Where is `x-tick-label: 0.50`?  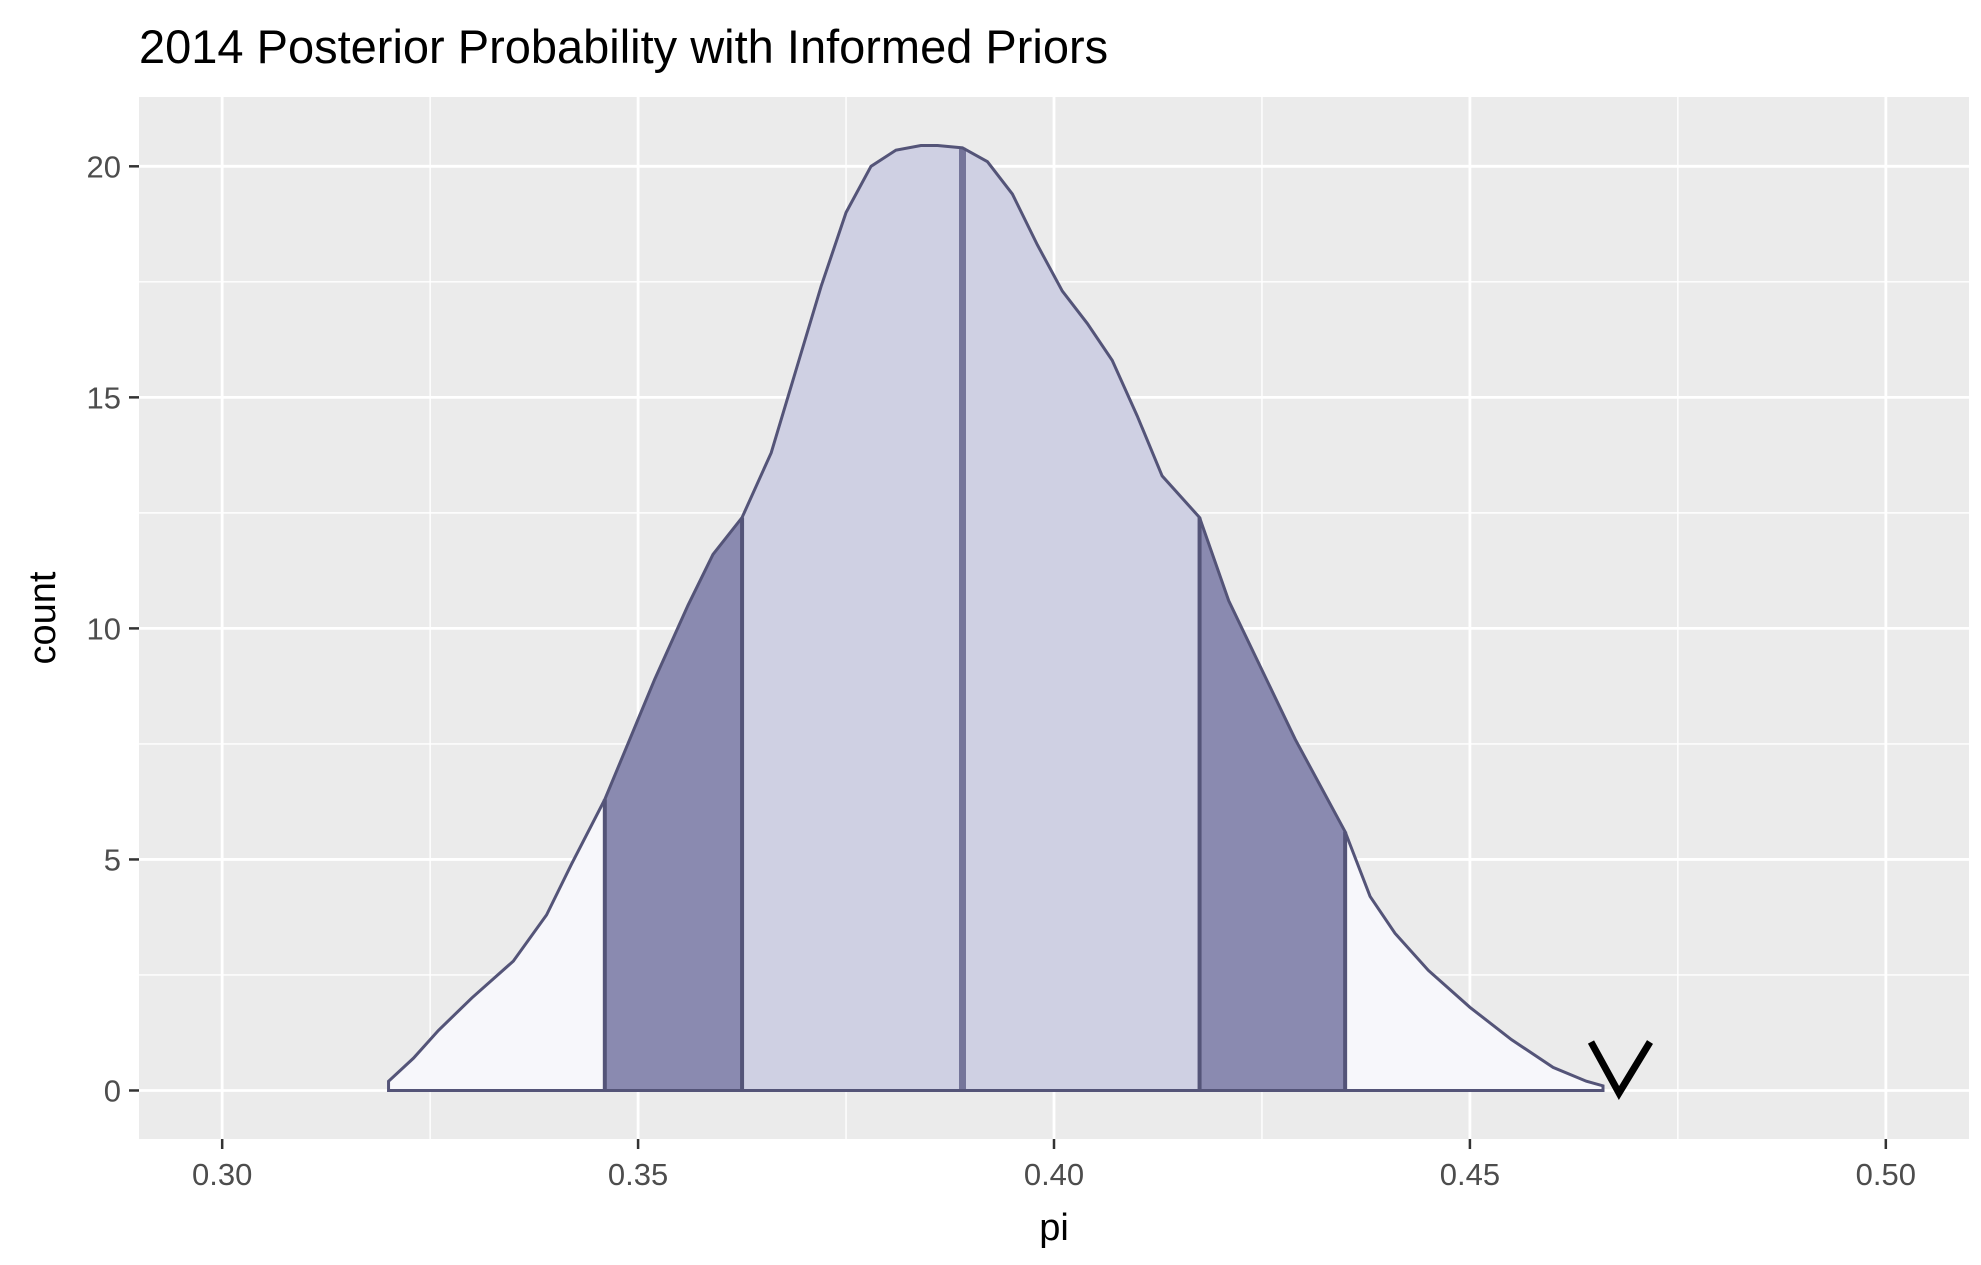
x-tick-label: 0.50 is located at coordinates (1886, 1174).